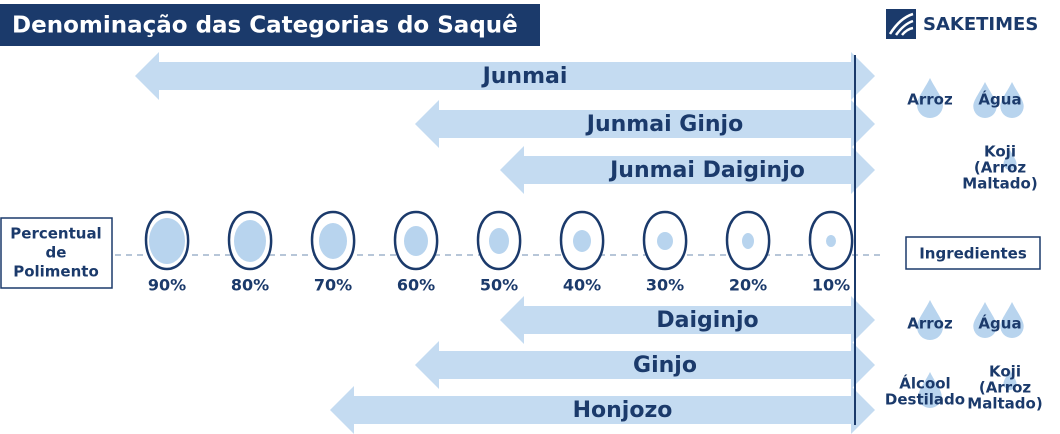 The height and width of the screenshot is (434, 1060). What do you see at coordinates (665, 365) in the screenshot?
I see `arrow-label: Ginjo` at bounding box center [665, 365].